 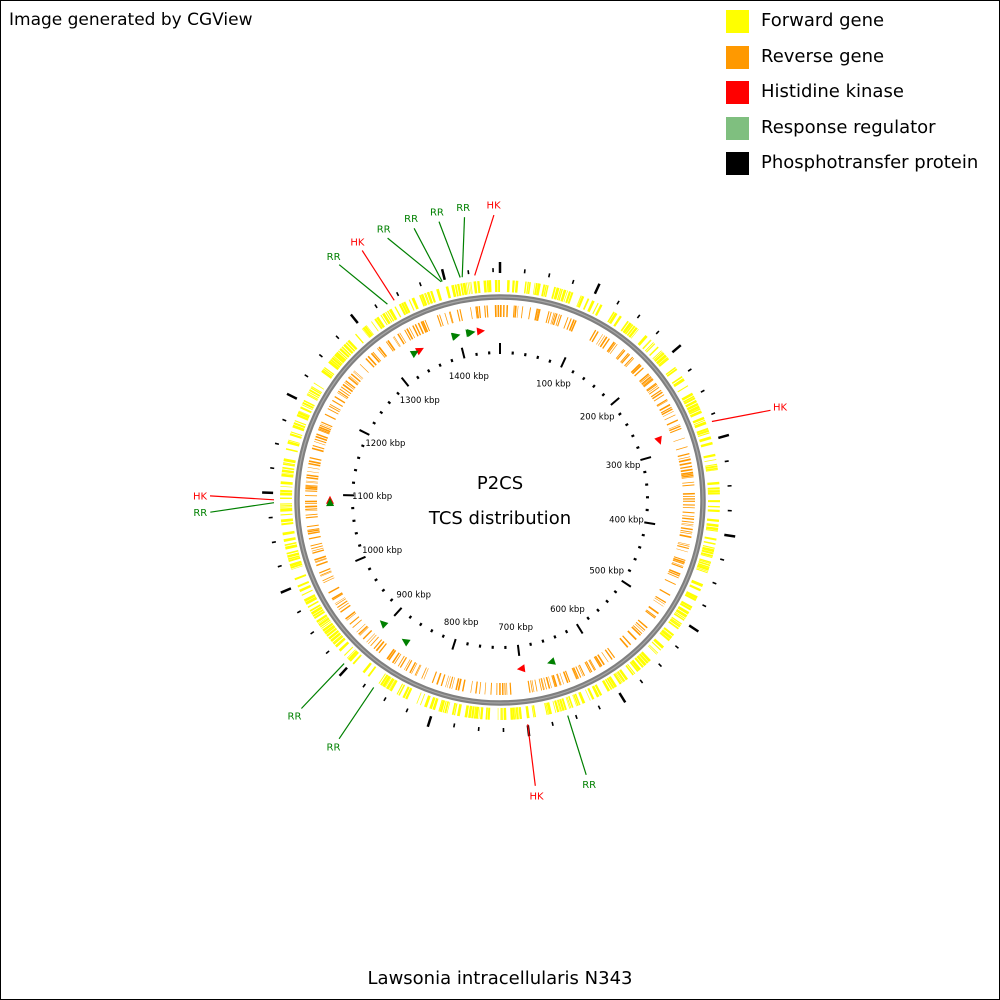 What do you see at coordinates (480, 331) in the screenshot?
I see `histidine-kinase-arrow` at bounding box center [480, 331].